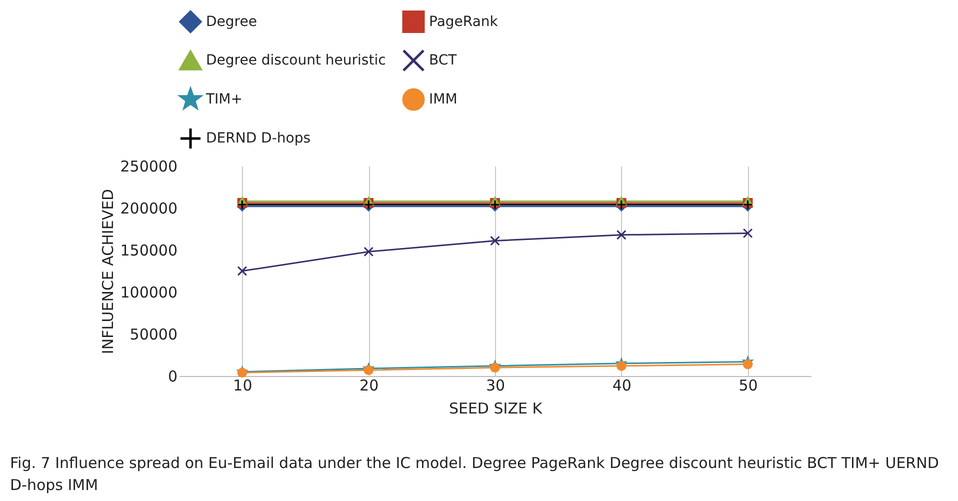 The image size is (958, 501). What do you see at coordinates (149, 167) in the screenshot?
I see `y-tick-label: 250000` at bounding box center [149, 167].